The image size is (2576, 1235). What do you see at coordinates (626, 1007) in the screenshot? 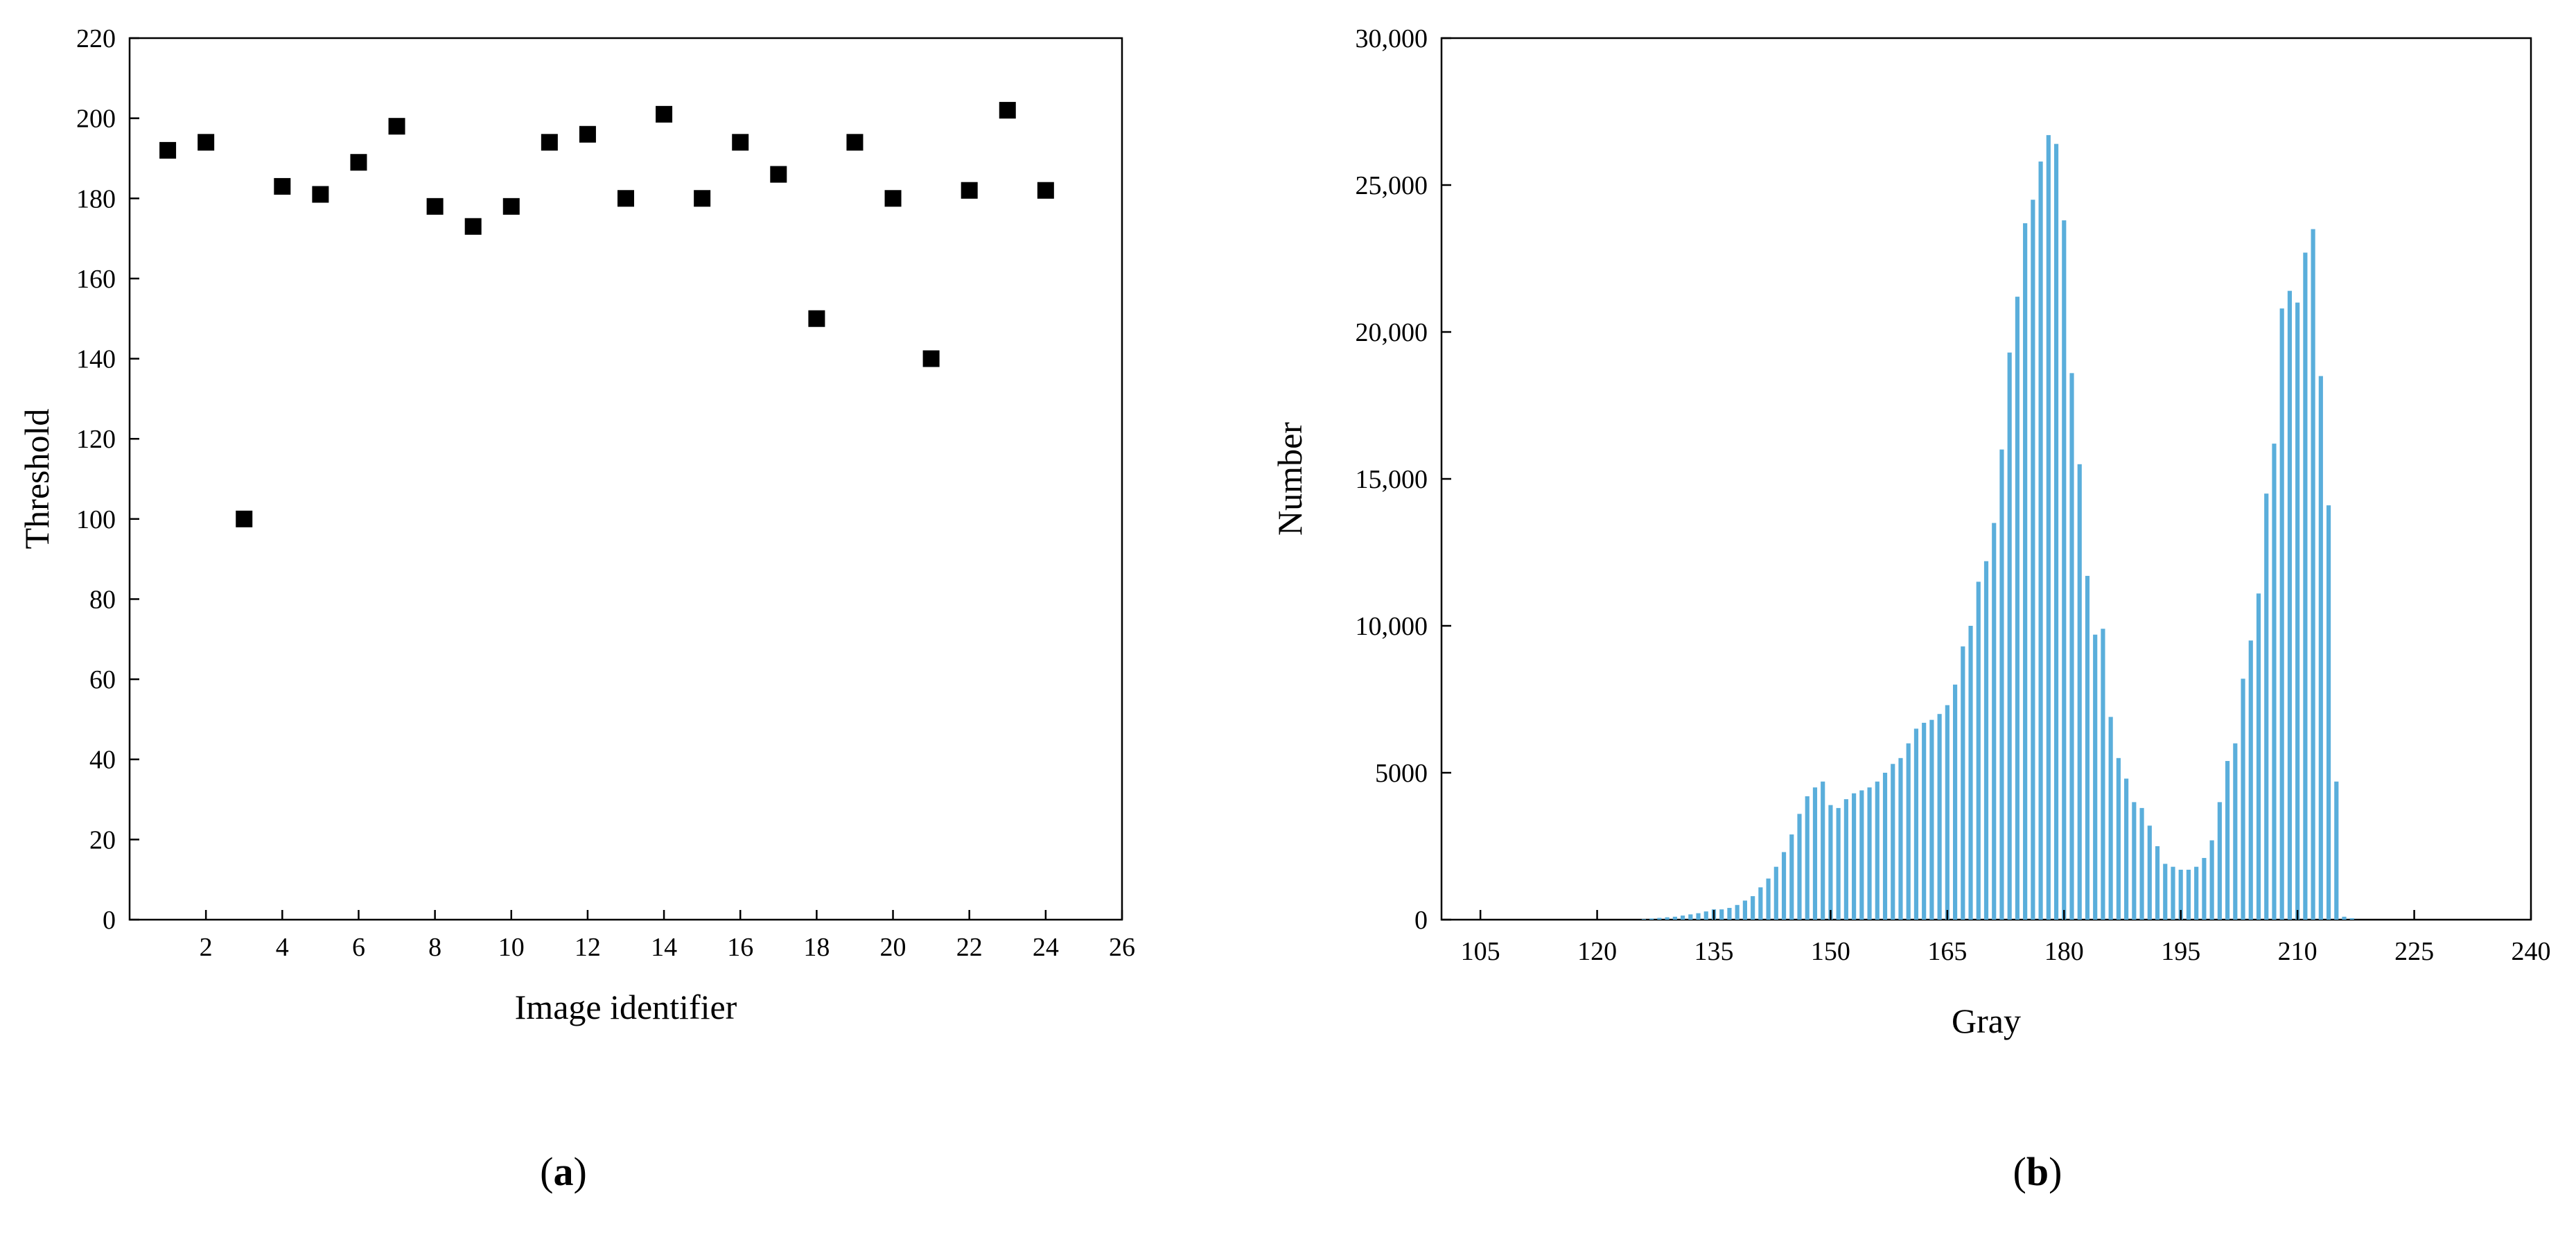
I see `x-axis-title-a: Image identifier` at bounding box center [626, 1007].